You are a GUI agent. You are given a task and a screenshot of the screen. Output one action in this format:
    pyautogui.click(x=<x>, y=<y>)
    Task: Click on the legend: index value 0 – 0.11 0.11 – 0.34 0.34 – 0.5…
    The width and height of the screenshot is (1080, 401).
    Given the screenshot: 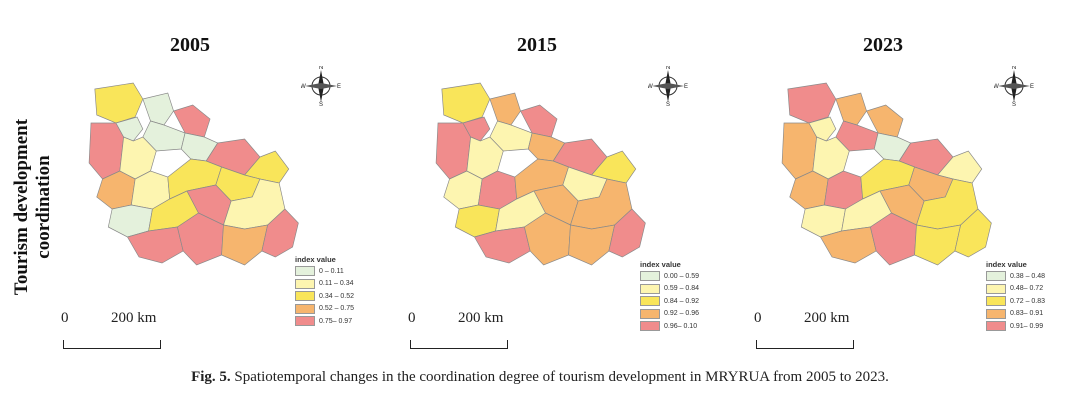 What is the action you would take?
    pyautogui.click(x=324, y=292)
    